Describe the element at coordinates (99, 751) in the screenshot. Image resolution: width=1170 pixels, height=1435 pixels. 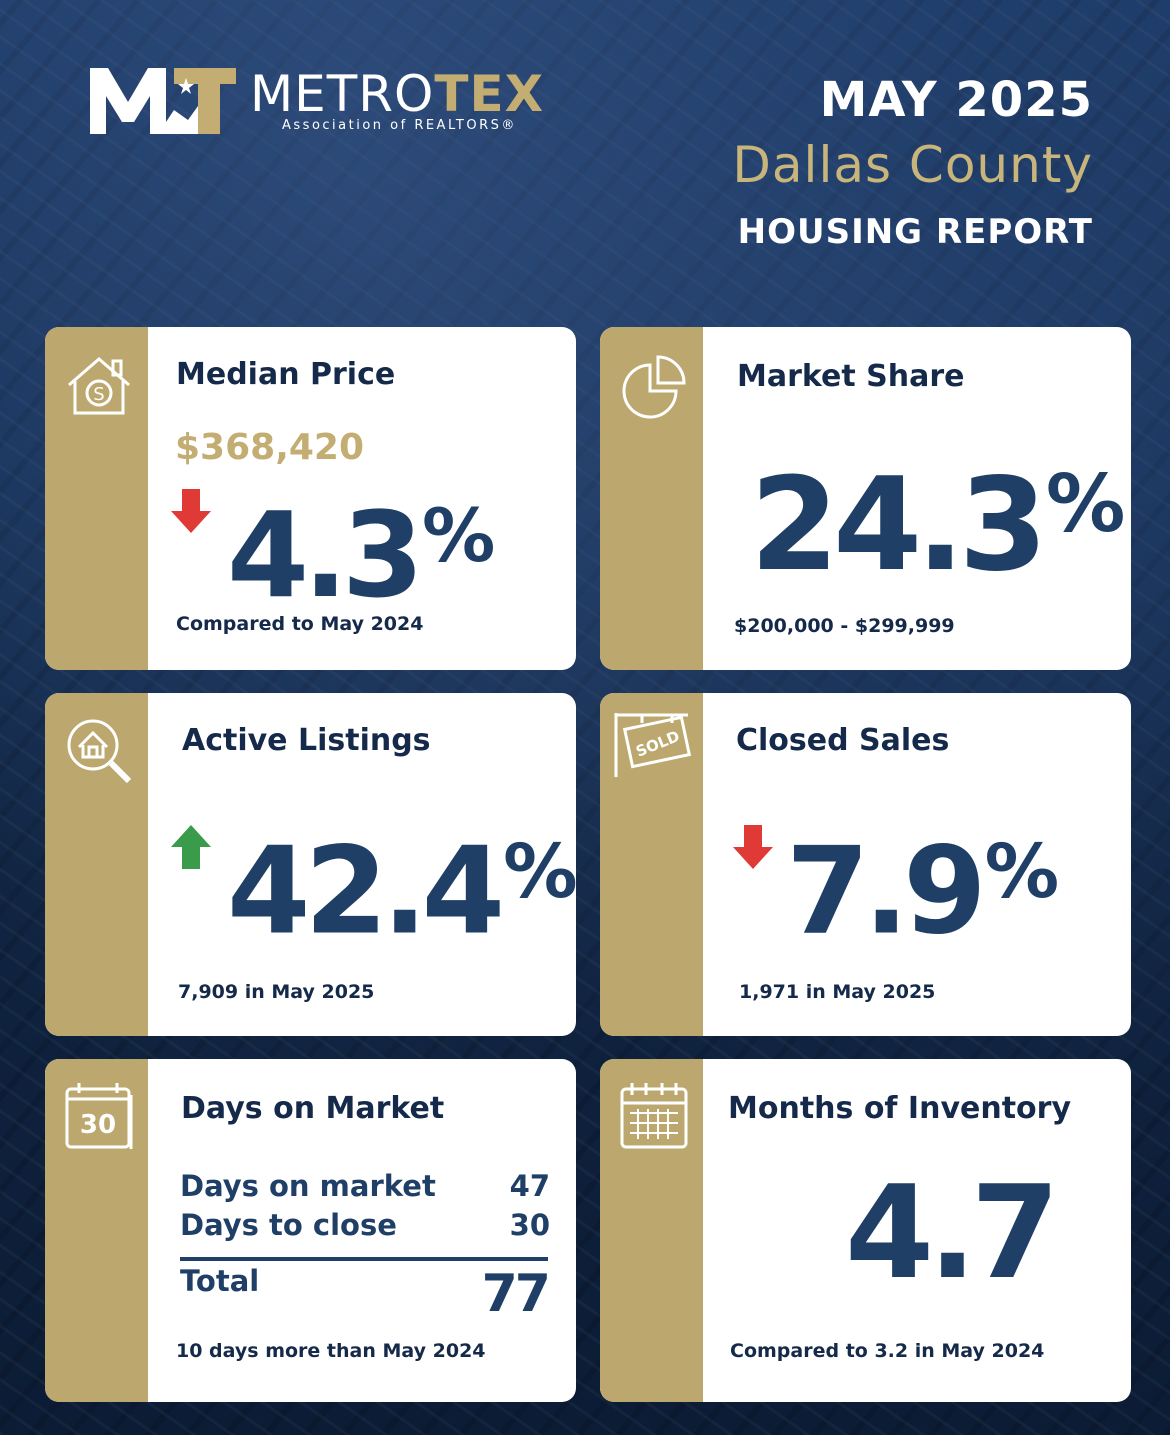
I see `house-search-icon` at that location.